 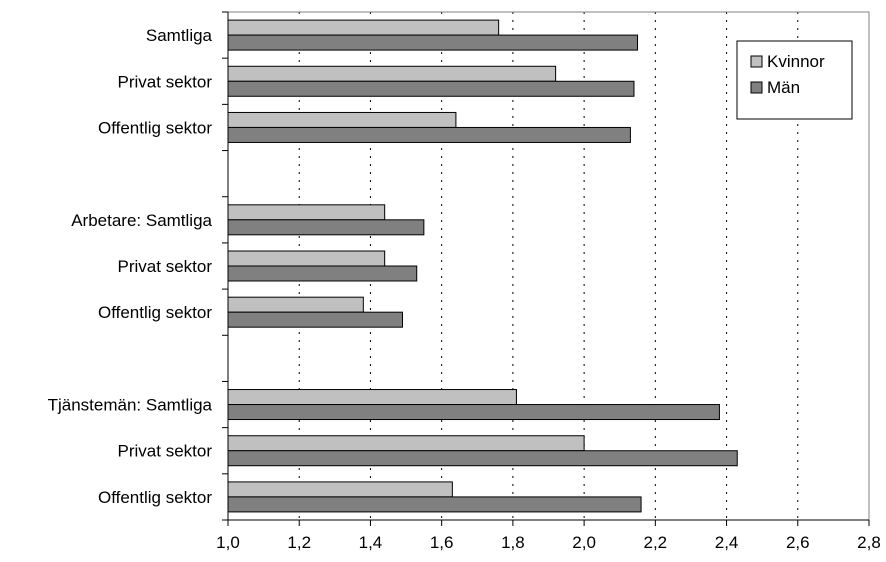 I want to click on x-tick-label: 1,8, so click(x=513, y=542).